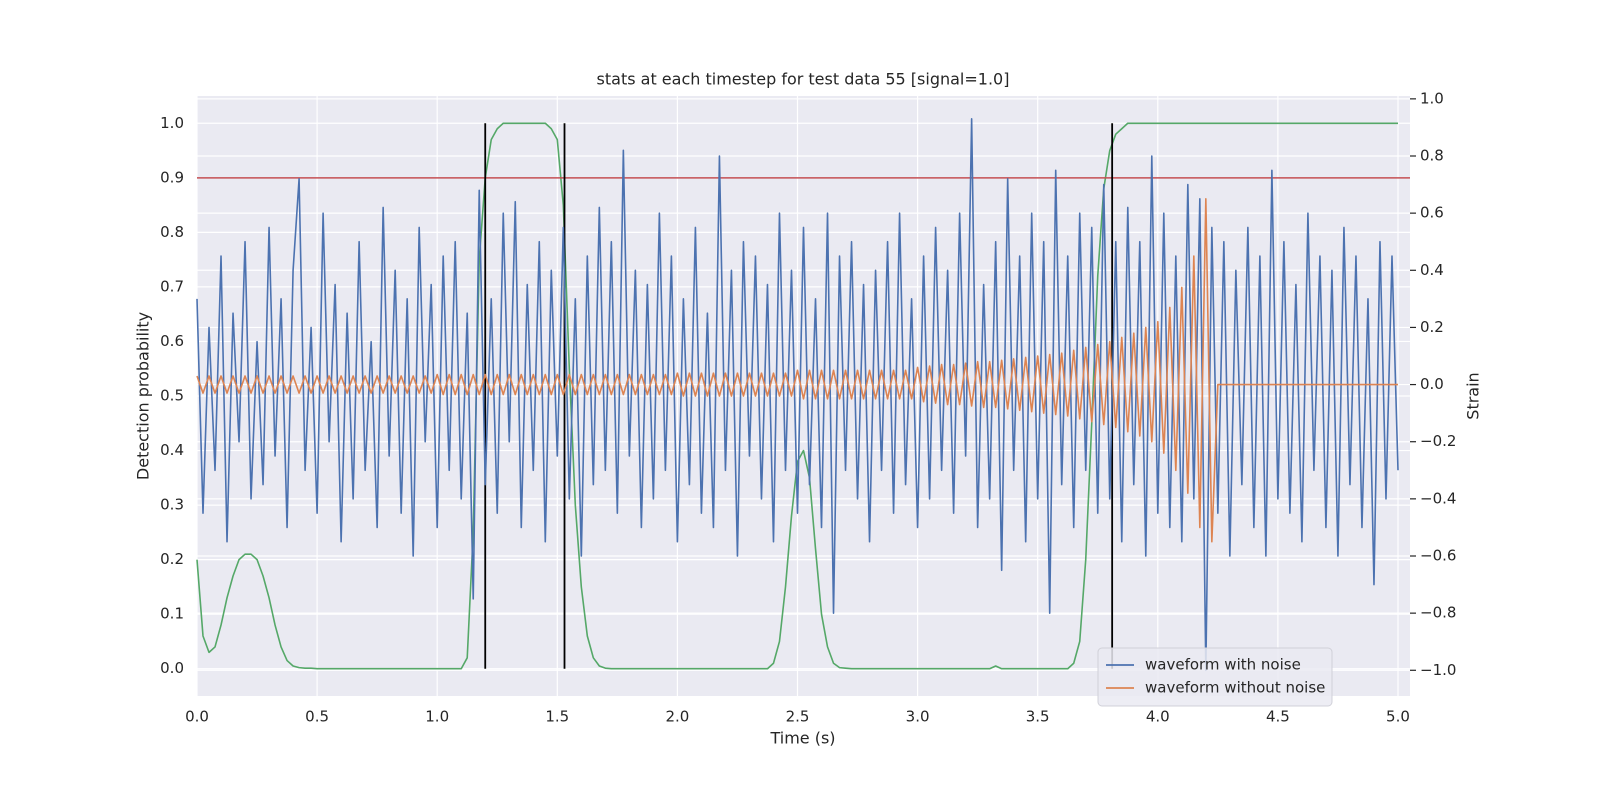  I want to click on y-tick-label: 0.0, so click(172, 668).